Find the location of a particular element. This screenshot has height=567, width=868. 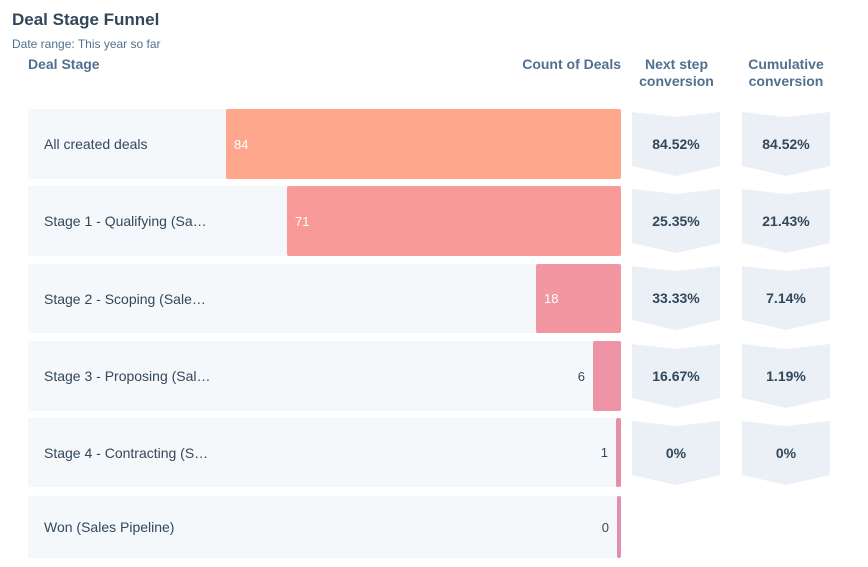

funnel-row: All created deals 84 is located at coordinates (324, 144).